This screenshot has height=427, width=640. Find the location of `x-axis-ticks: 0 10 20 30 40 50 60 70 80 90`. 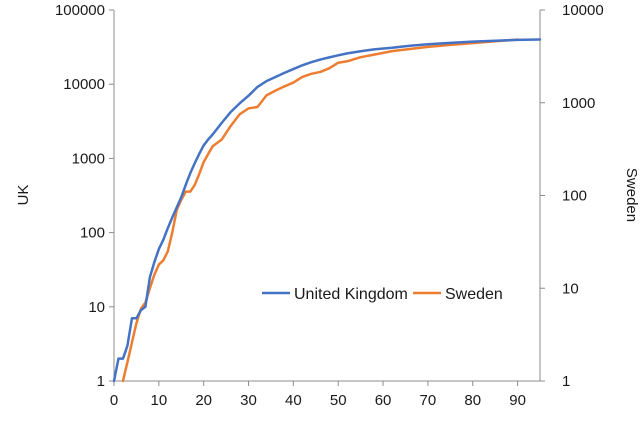

x-axis-ticks: 0 10 20 30 40 50 60 70 80 90 is located at coordinates (318, 395).